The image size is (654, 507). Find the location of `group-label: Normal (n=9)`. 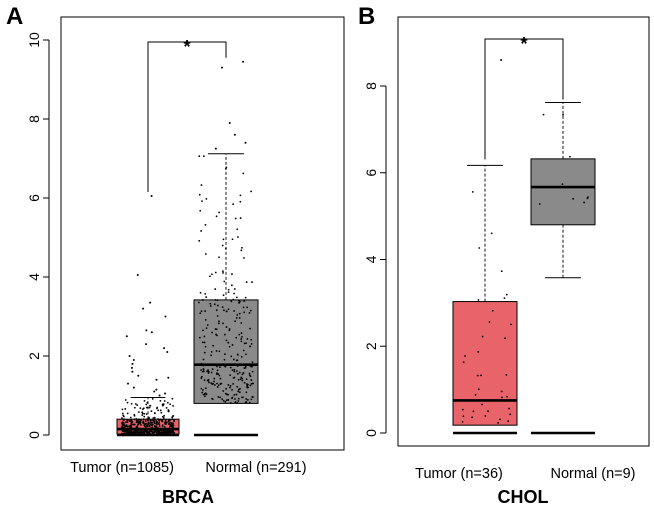

group-label: Normal (n=9) is located at coordinates (592, 474).